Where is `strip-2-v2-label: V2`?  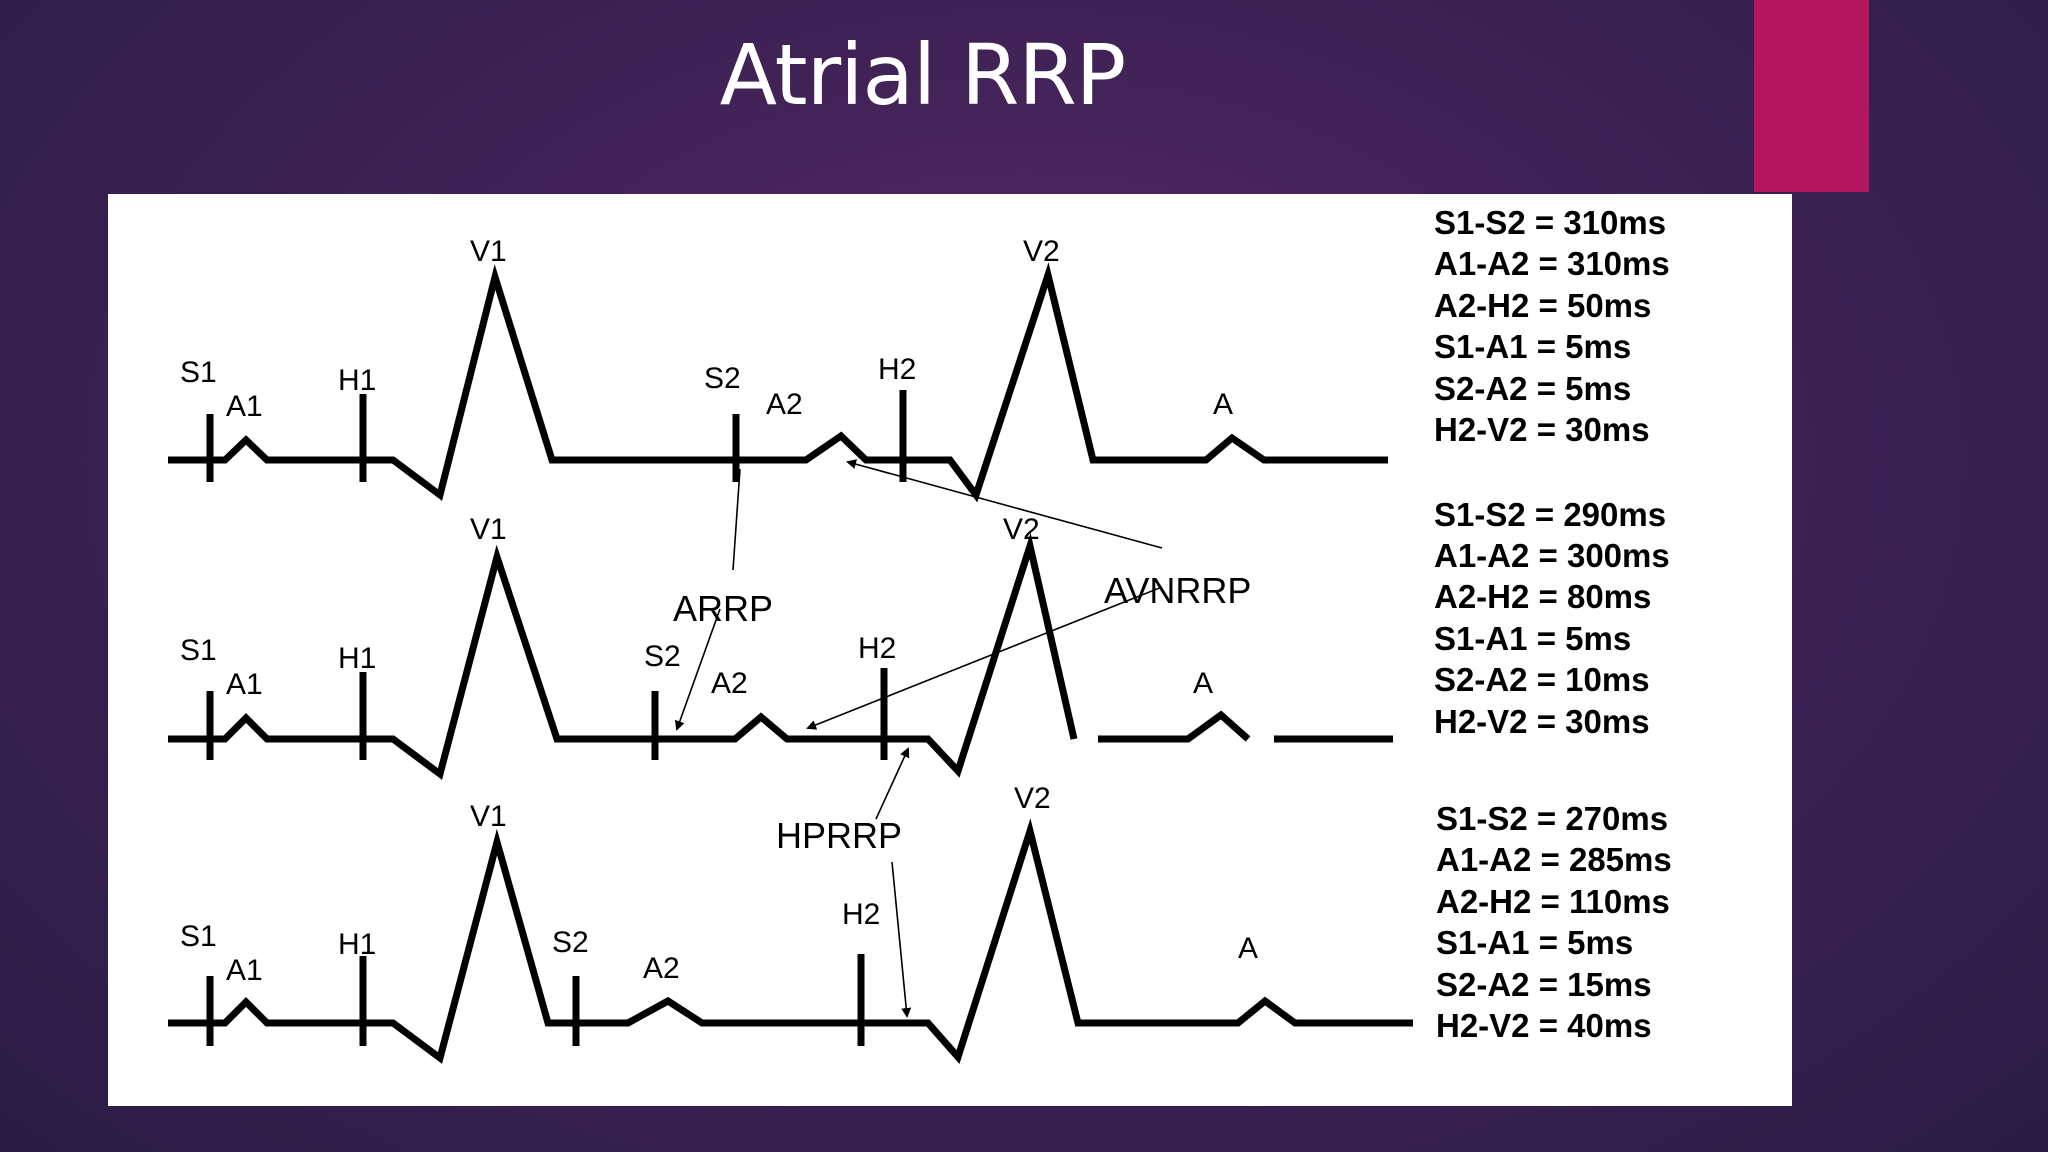
strip-2-v2-label: V2 is located at coordinates (1021, 529).